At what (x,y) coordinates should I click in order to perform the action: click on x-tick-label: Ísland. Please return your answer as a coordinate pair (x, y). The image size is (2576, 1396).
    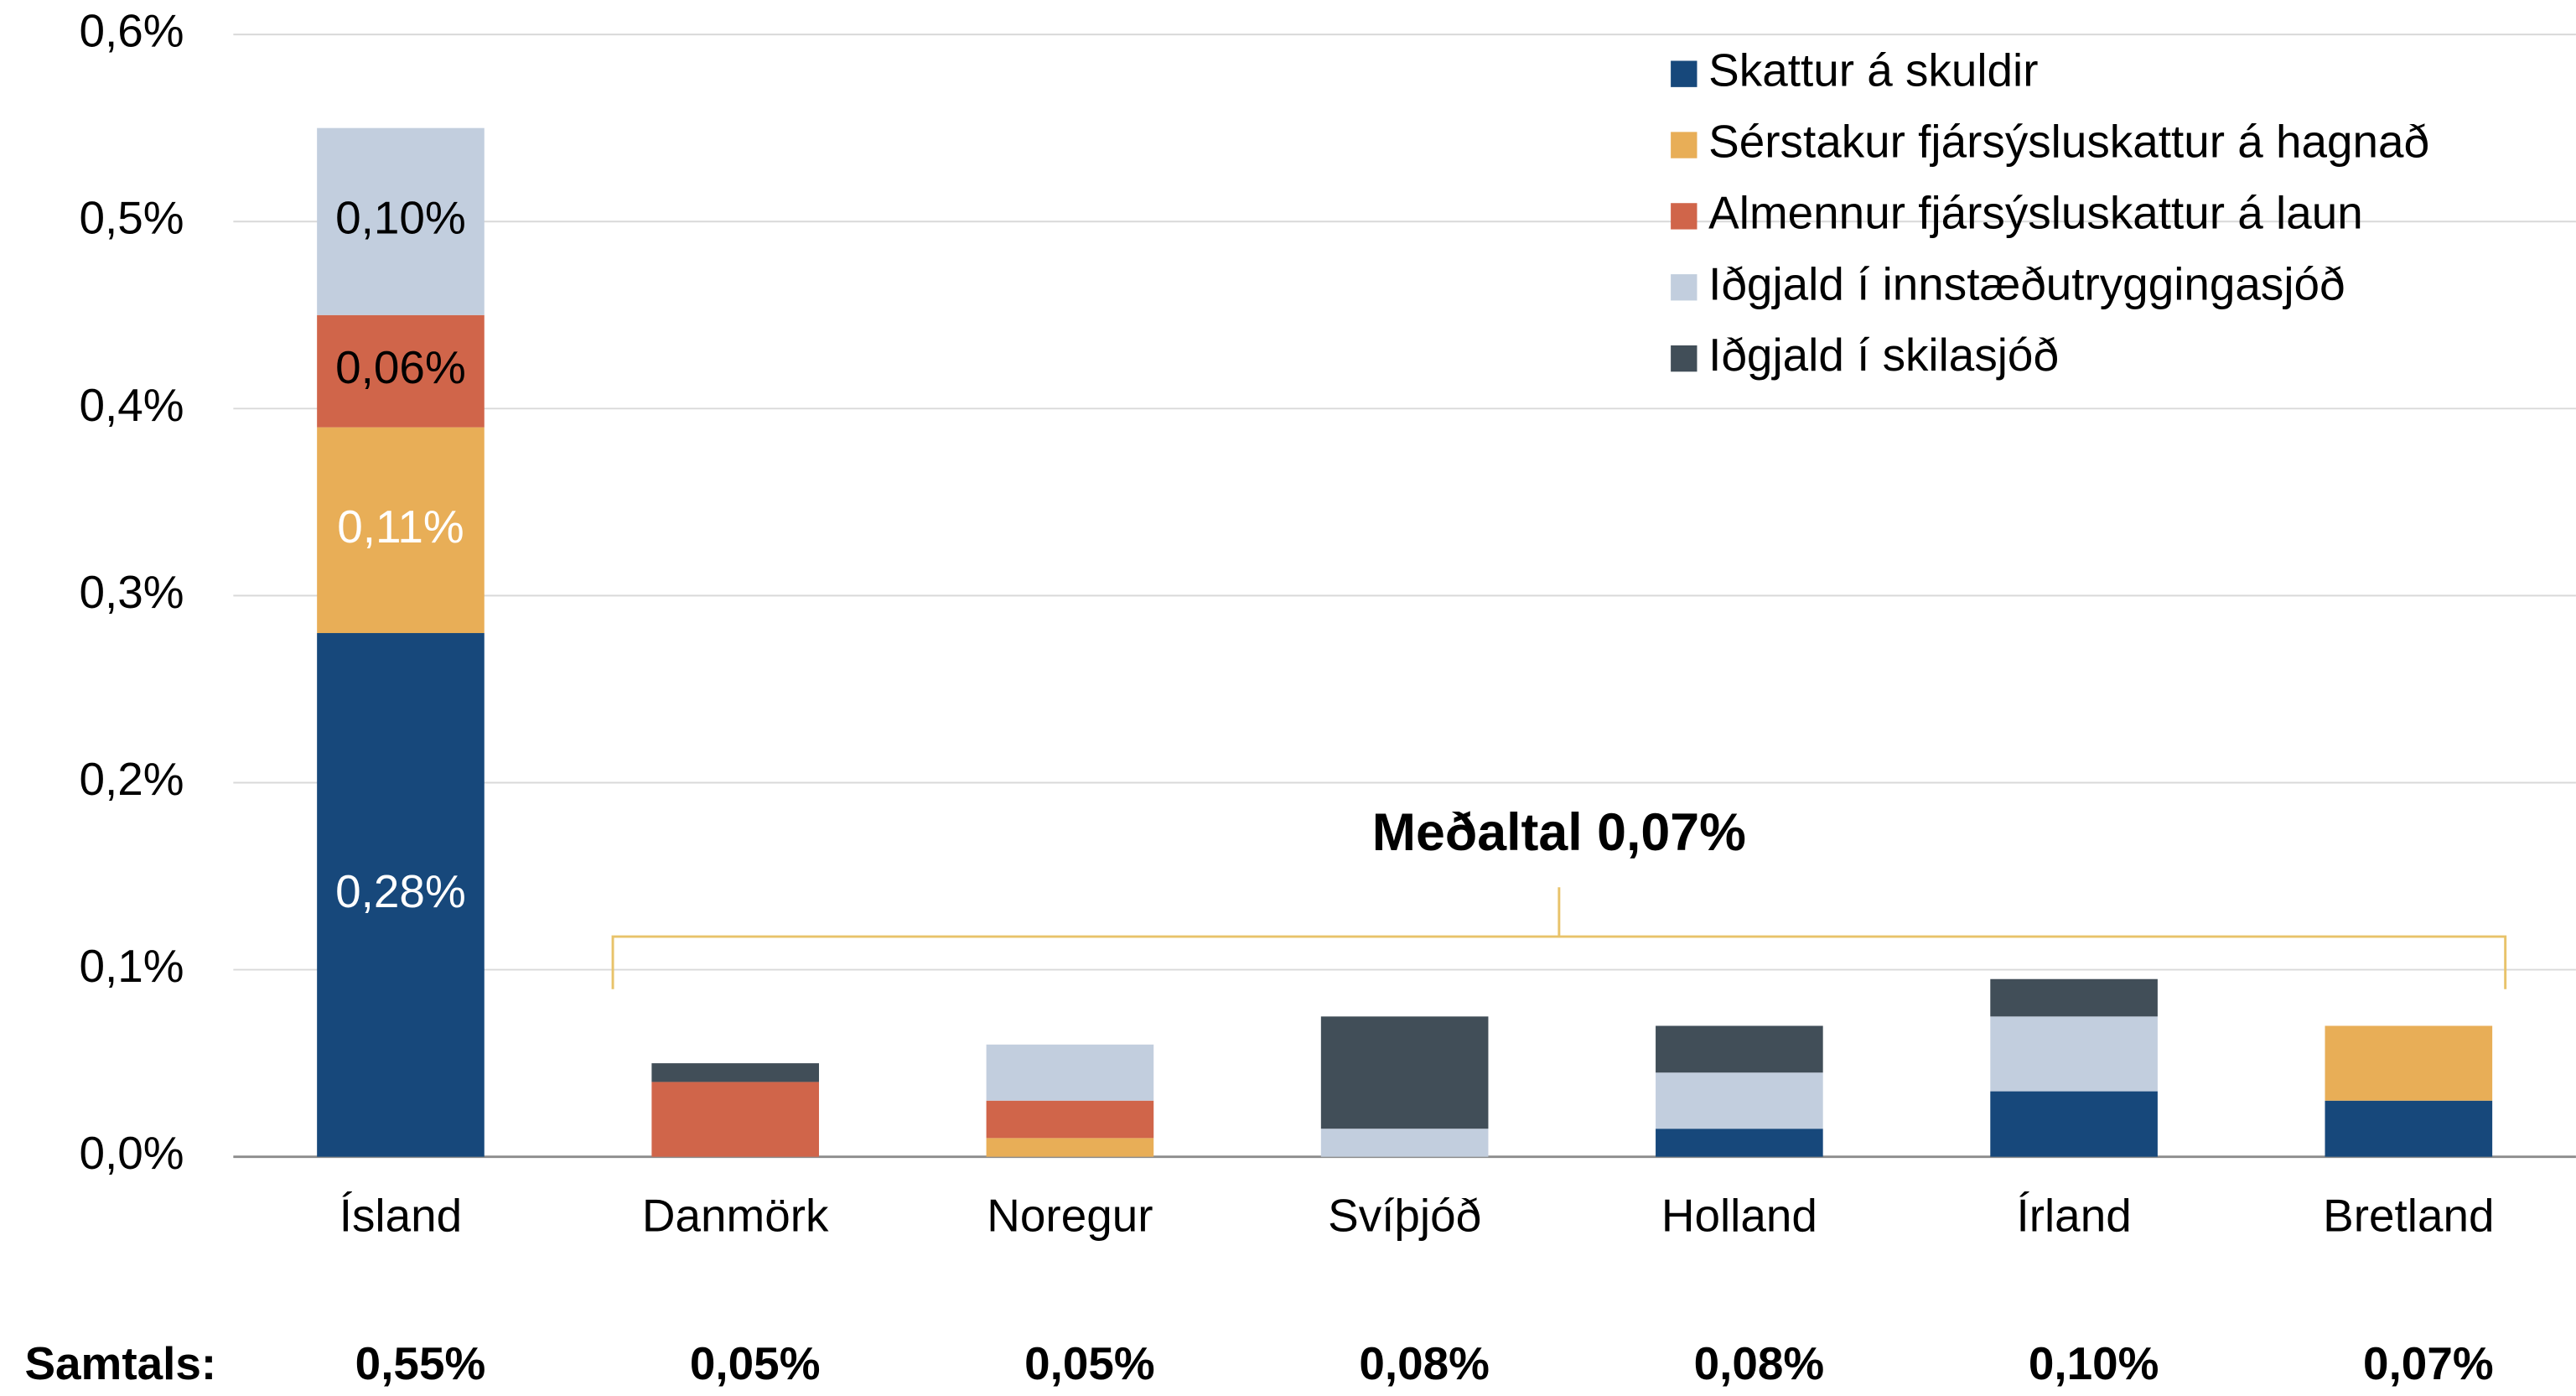
    Looking at the image, I should click on (400, 1216).